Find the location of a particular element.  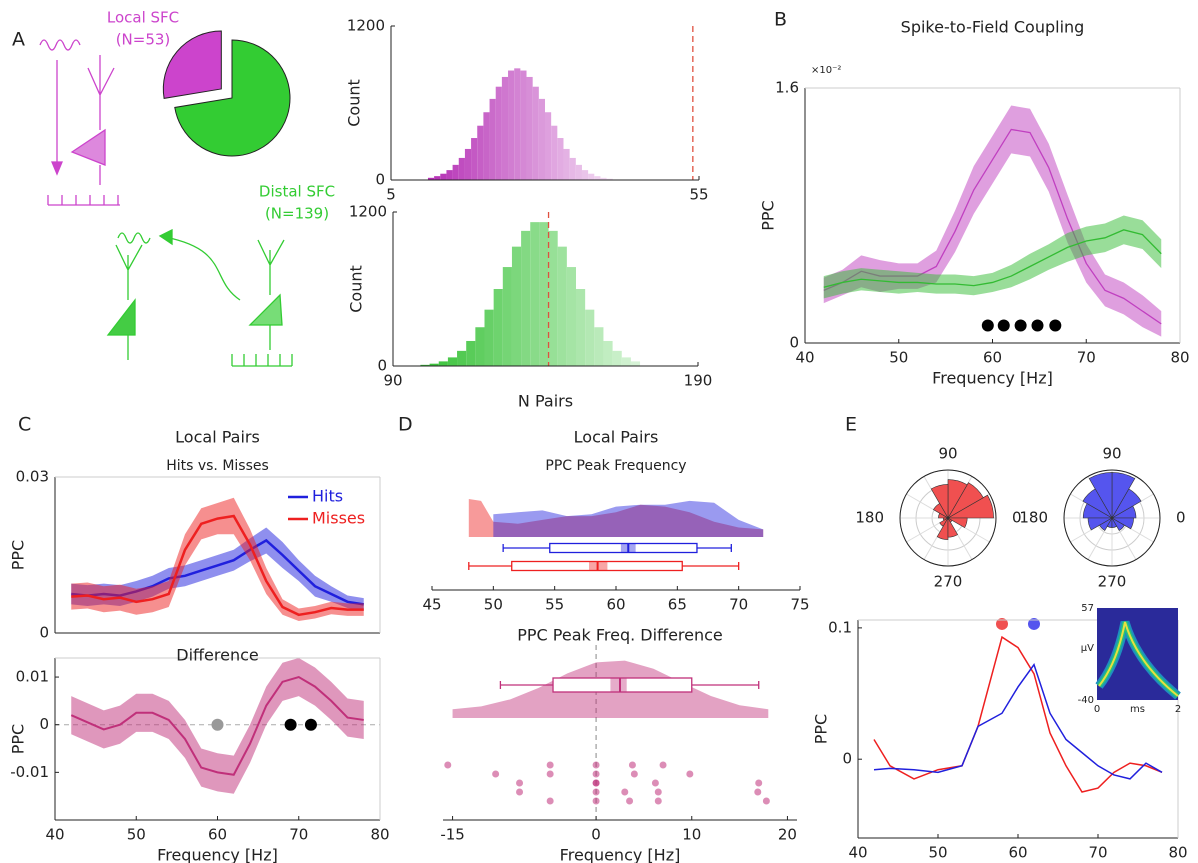

x-tick-label: 60 is located at coordinates (1017, 853).